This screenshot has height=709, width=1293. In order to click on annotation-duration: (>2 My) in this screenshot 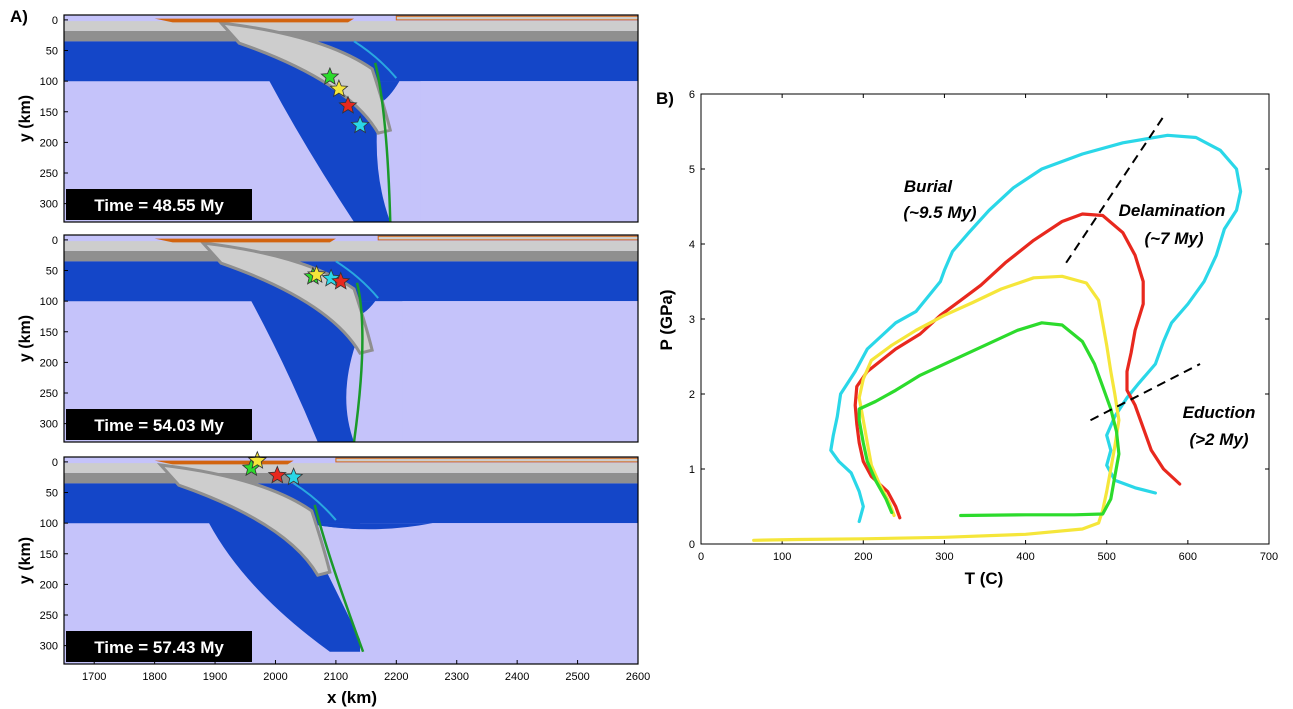, I will do `click(1218, 439)`.